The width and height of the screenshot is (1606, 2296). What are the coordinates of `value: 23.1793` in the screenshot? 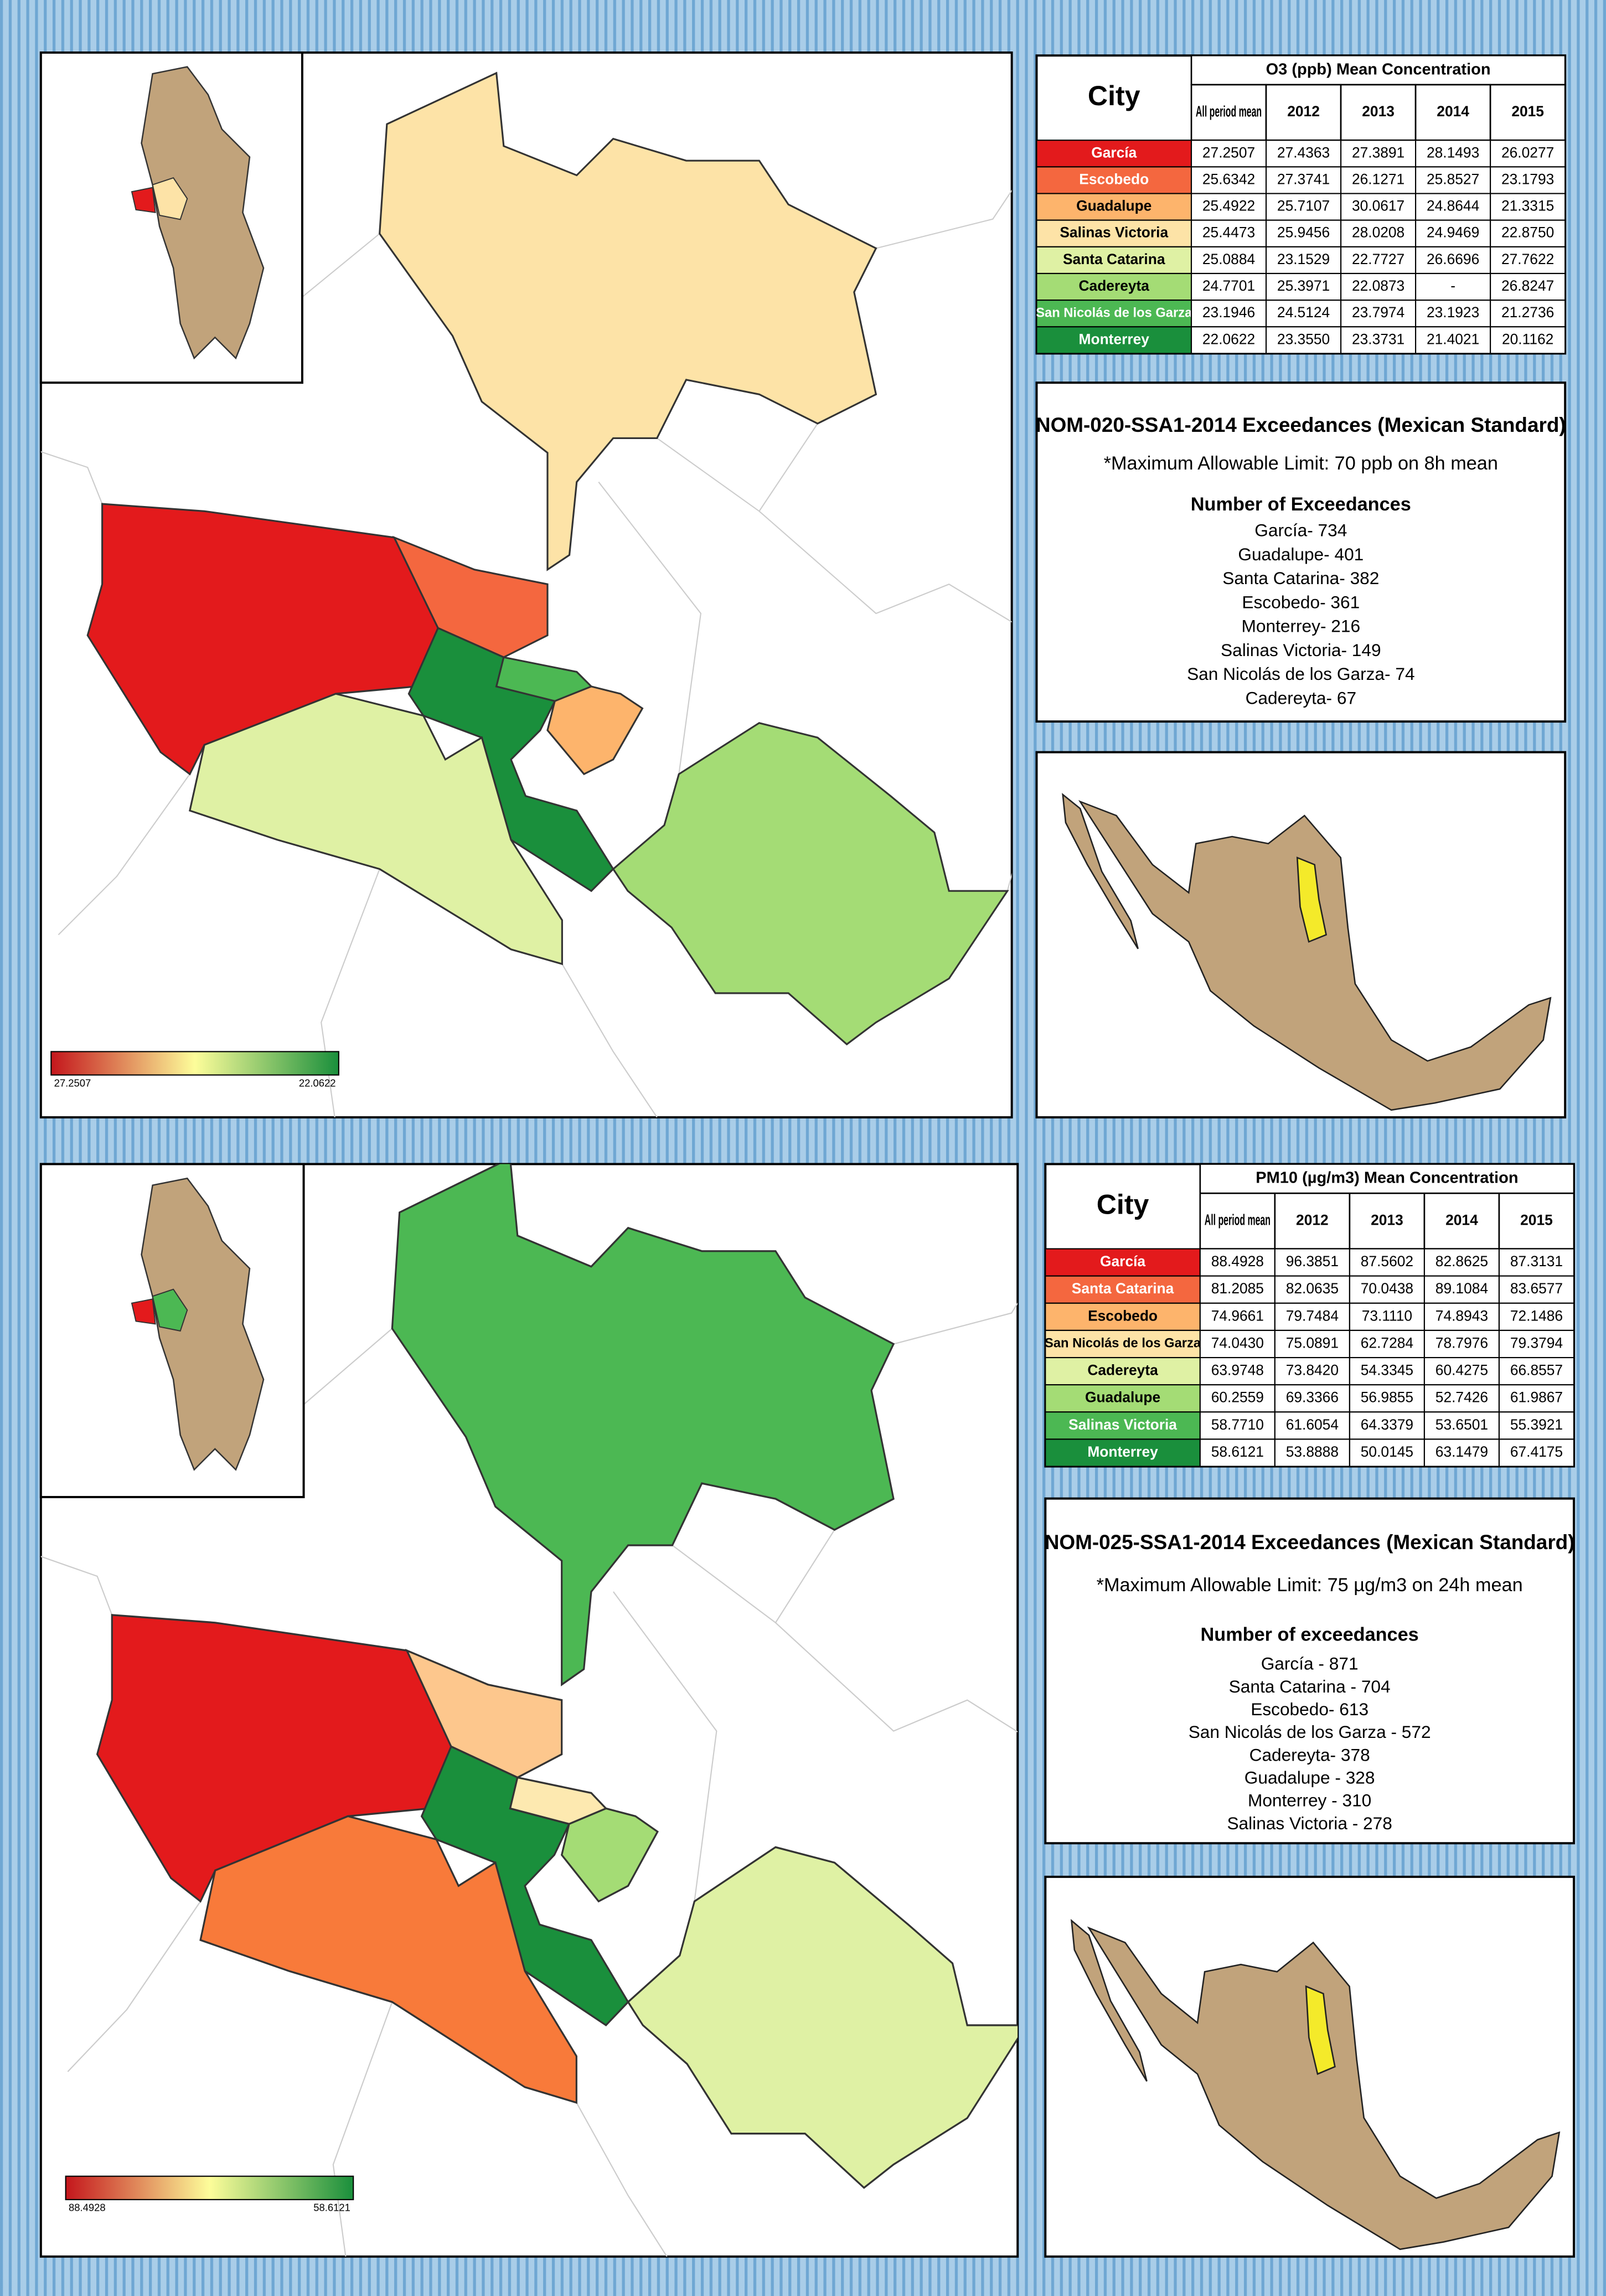 It's located at (1527, 179).